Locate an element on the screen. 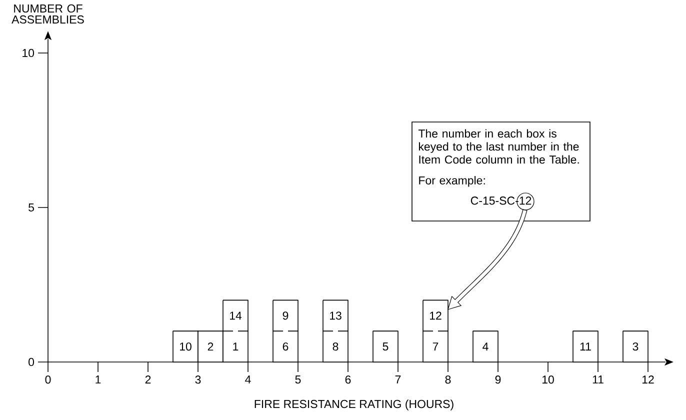  annotation: 13 is located at coordinates (336, 316).